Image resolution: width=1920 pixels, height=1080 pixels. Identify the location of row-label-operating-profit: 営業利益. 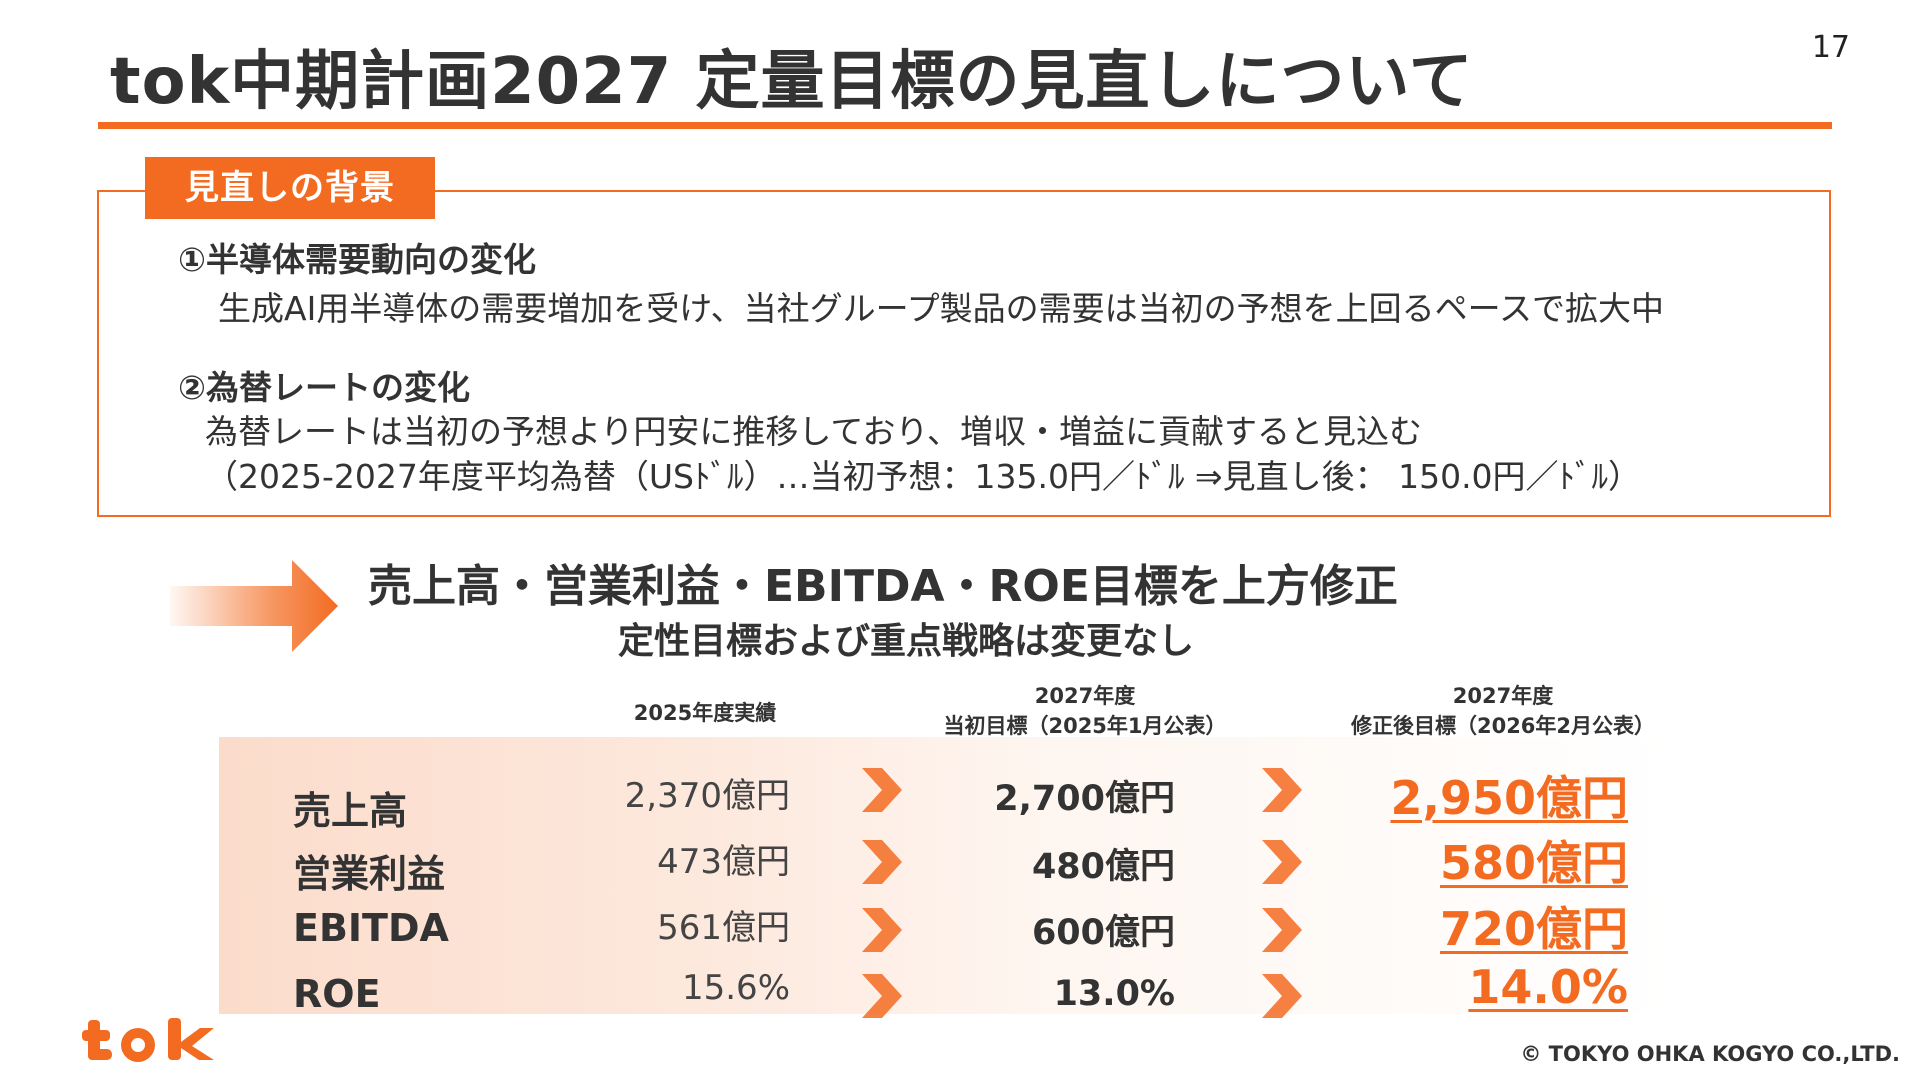
(369, 874).